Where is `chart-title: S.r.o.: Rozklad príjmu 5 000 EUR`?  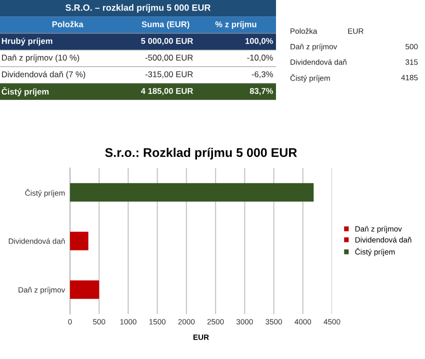
chart-title: S.r.o.: Rozklad príjmu 5 000 EUR is located at coordinates (201, 154).